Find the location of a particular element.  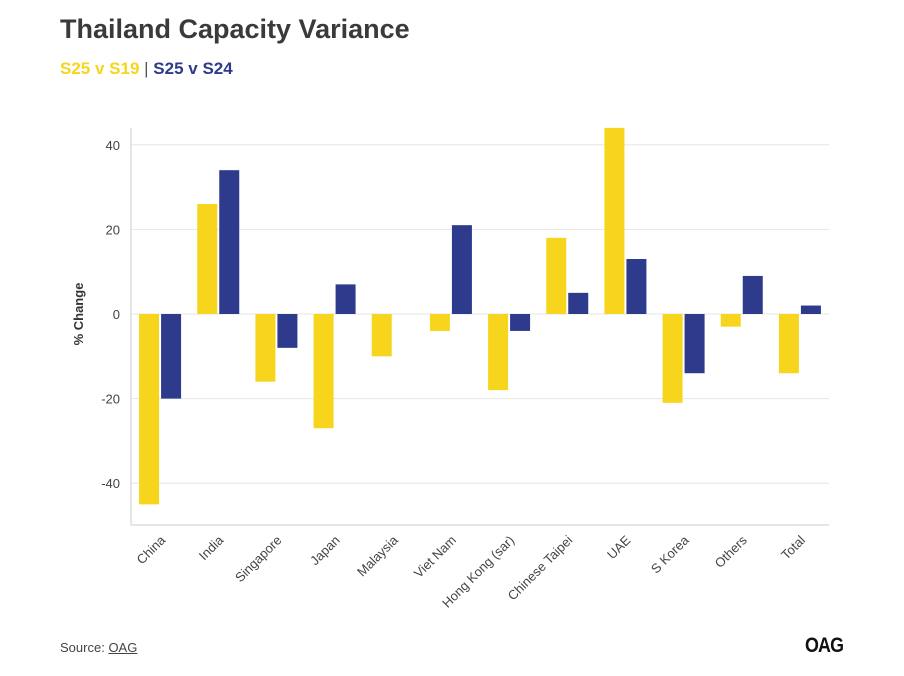

chart-title: Thailand Capacity Variance is located at coordinates (235, 29).